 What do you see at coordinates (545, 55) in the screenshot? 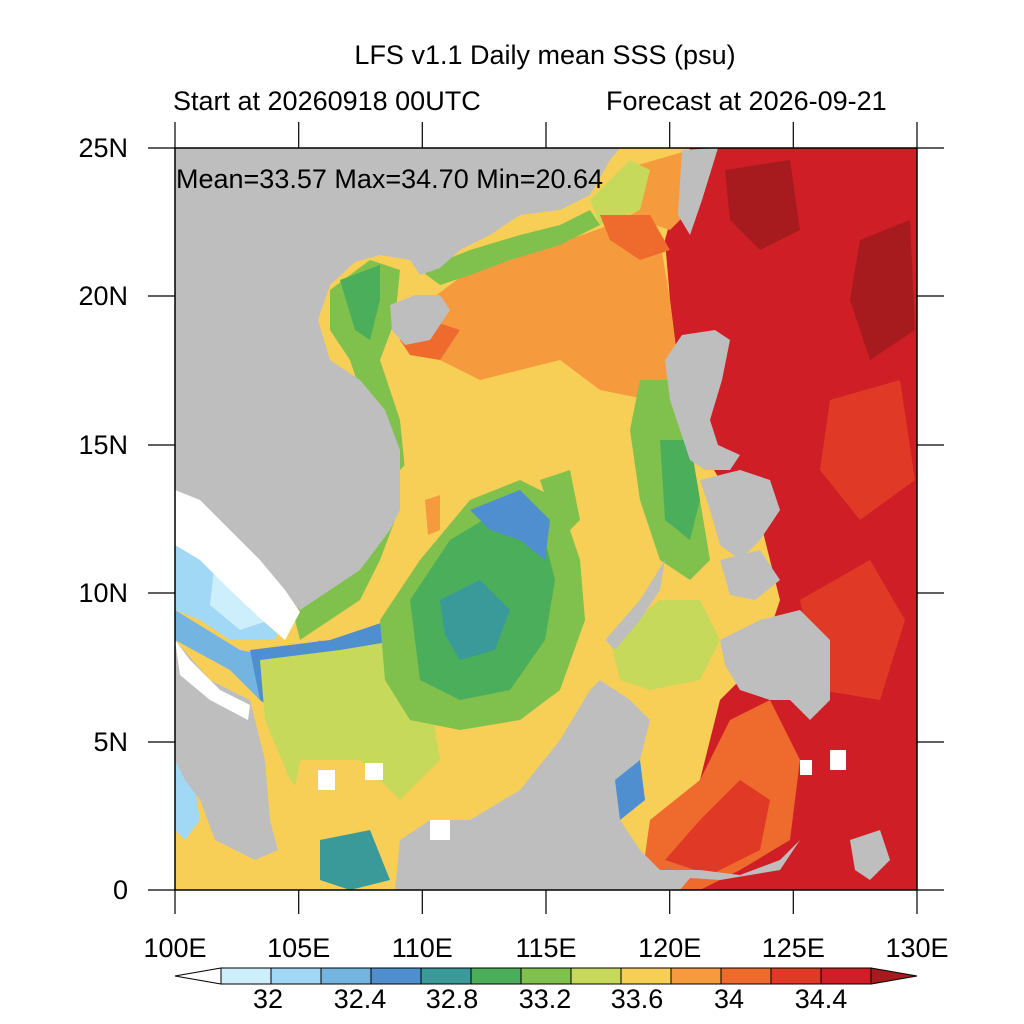
I see `map-title: LFS v1.1 Daily mean SSS (psu)` at bounding box center [545, 55].